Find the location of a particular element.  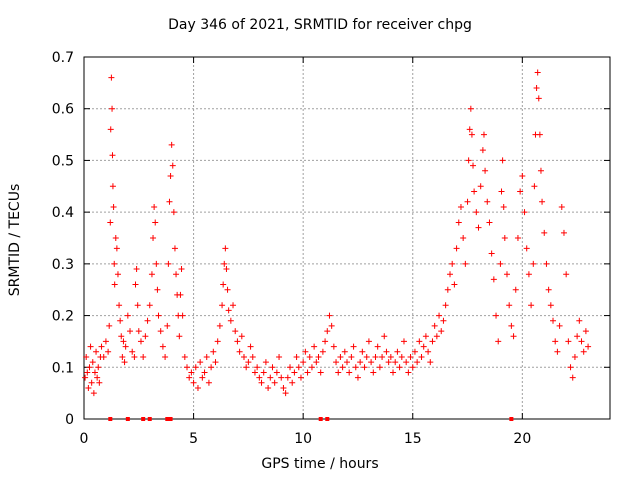

y-tick-label: 0.7 is located at coordinates (63, 58).